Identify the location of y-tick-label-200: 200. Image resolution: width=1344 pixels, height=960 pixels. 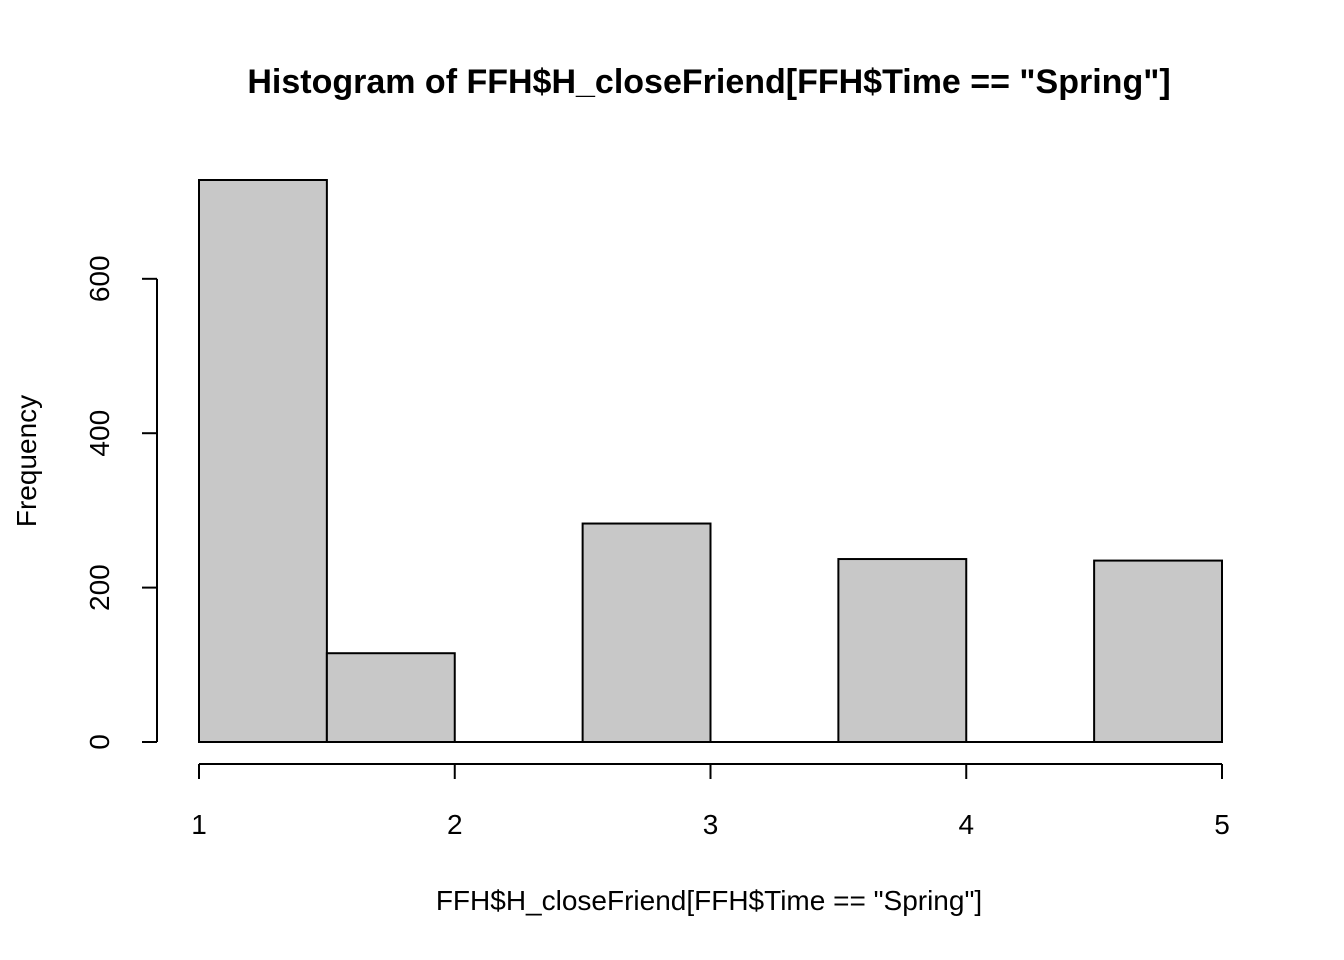
(99, 587).